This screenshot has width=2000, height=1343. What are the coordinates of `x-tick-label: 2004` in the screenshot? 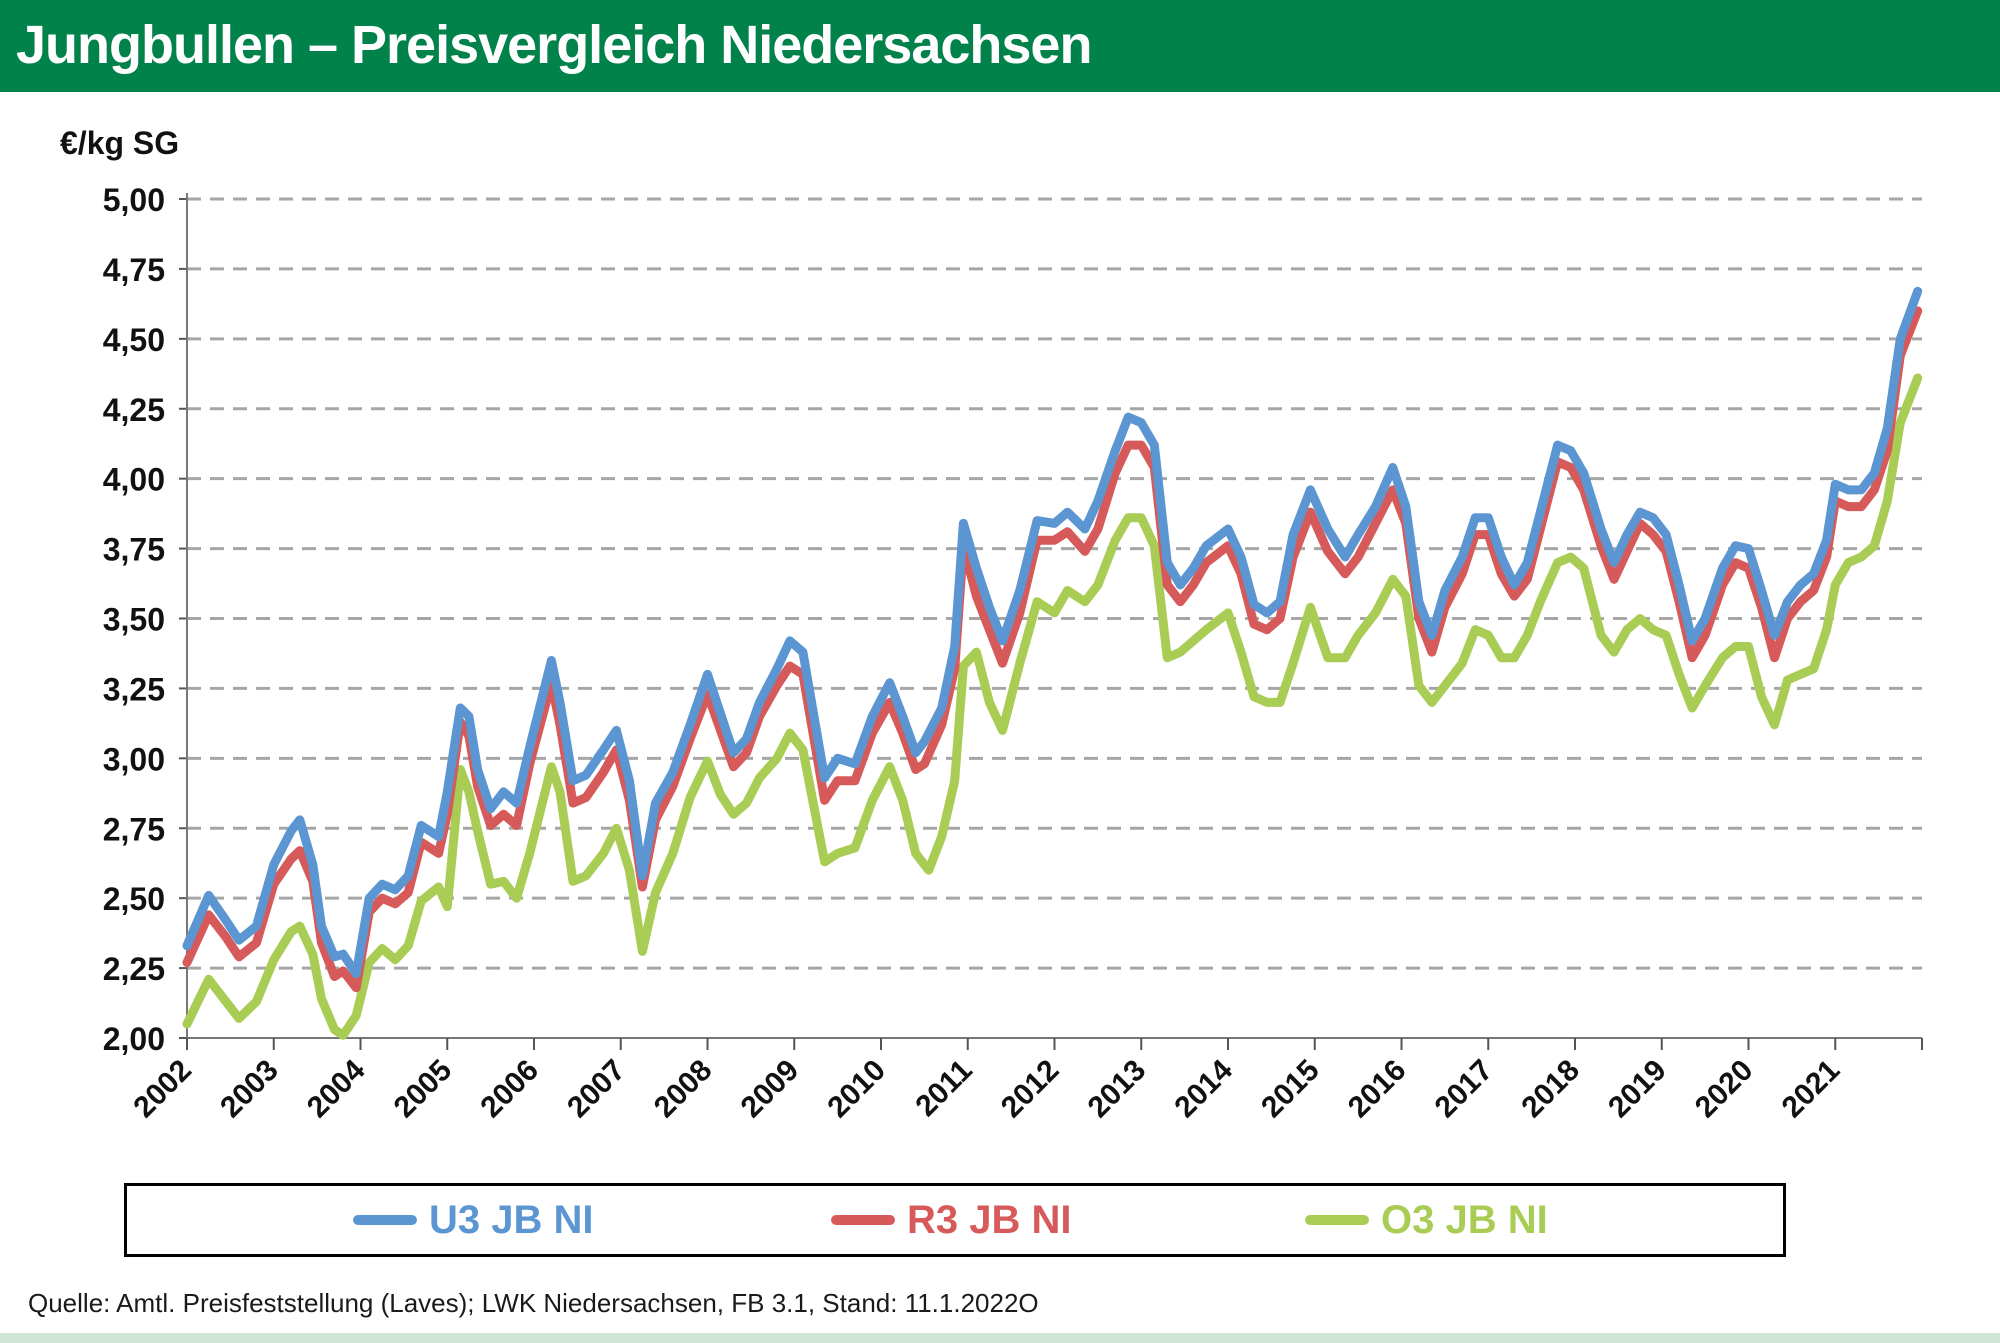 It's located at (336, 1088).